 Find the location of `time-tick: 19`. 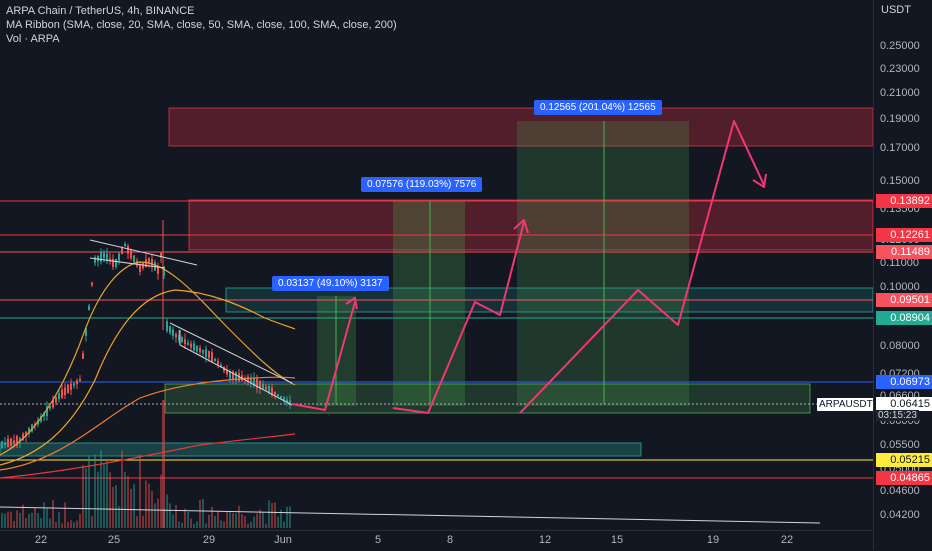

time-tick: 19 is located at coordinates (713, 540).